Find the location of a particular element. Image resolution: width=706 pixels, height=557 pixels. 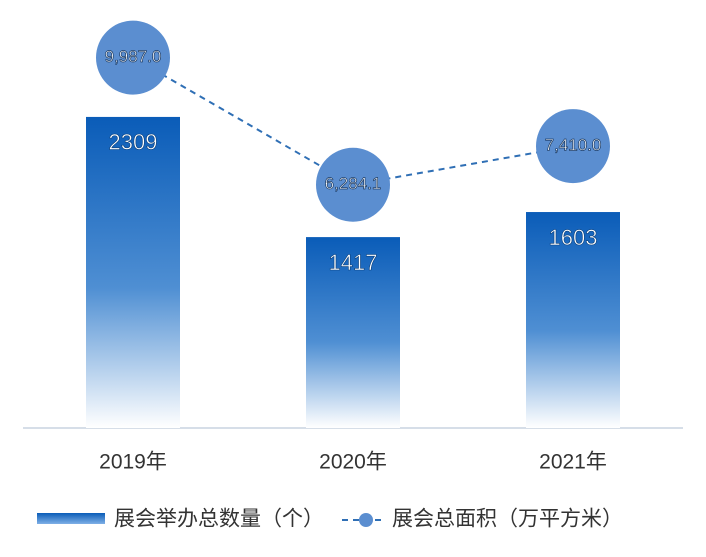

legend-label: 展会总面积（万平方米） is located at coordinates (507, 519).